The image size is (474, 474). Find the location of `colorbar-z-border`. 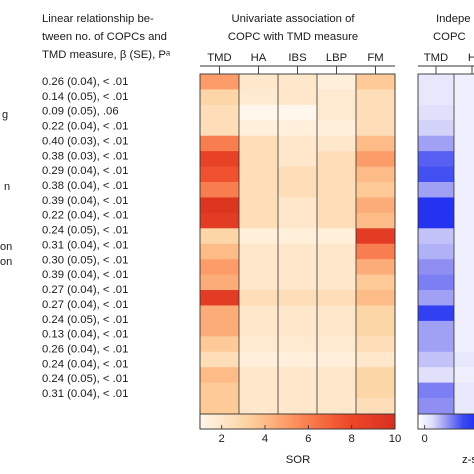

colorbar-z-border is located at coordinates (445, 421).